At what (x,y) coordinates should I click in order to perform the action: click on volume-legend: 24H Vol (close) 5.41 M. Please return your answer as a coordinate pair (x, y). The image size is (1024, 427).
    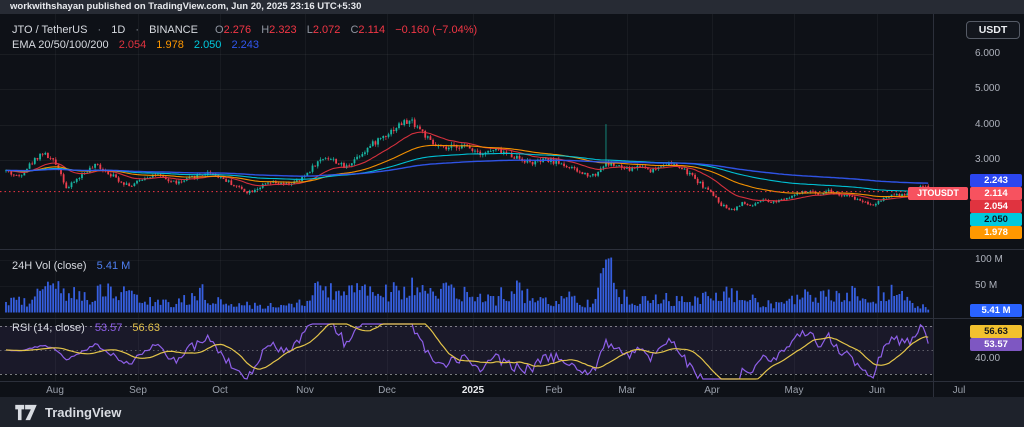
    Looking at the image, I should click on (71, 266).